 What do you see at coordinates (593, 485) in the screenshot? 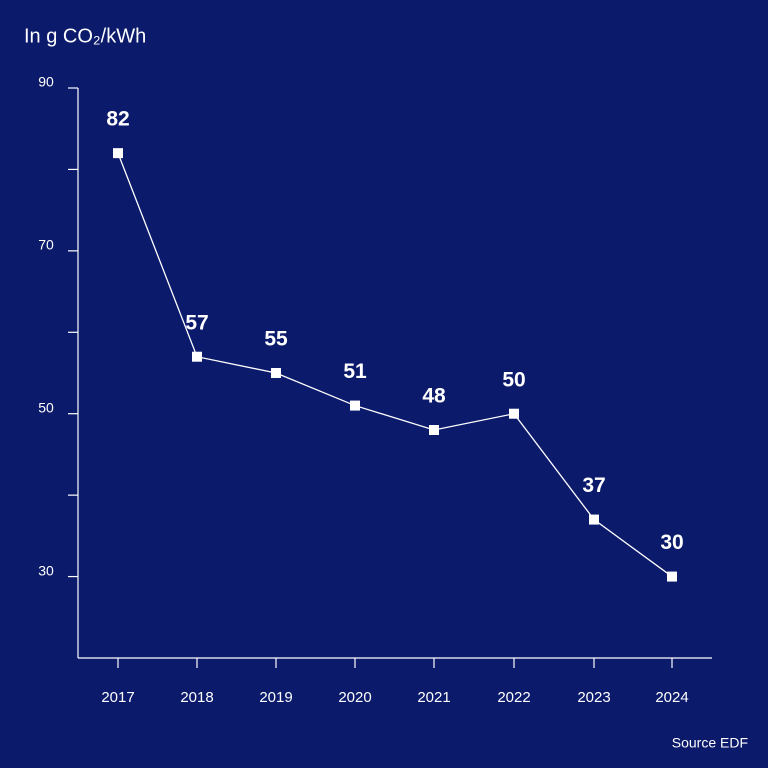
I see `data-label: 37` at bounding box center [593, 485].